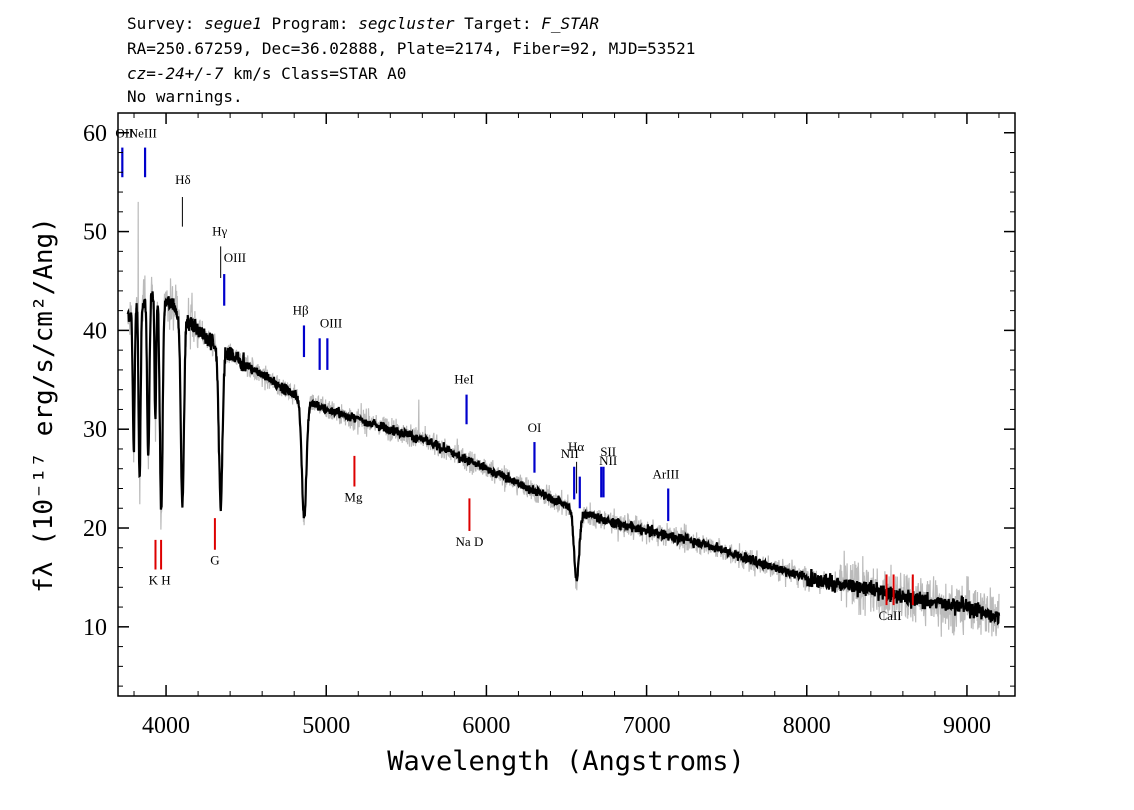 The height and width of the screenshot is (810, 1134). Describe the element at coordinates (183, 179) in the screenshot. I see `line-label: Hδ` at that location.